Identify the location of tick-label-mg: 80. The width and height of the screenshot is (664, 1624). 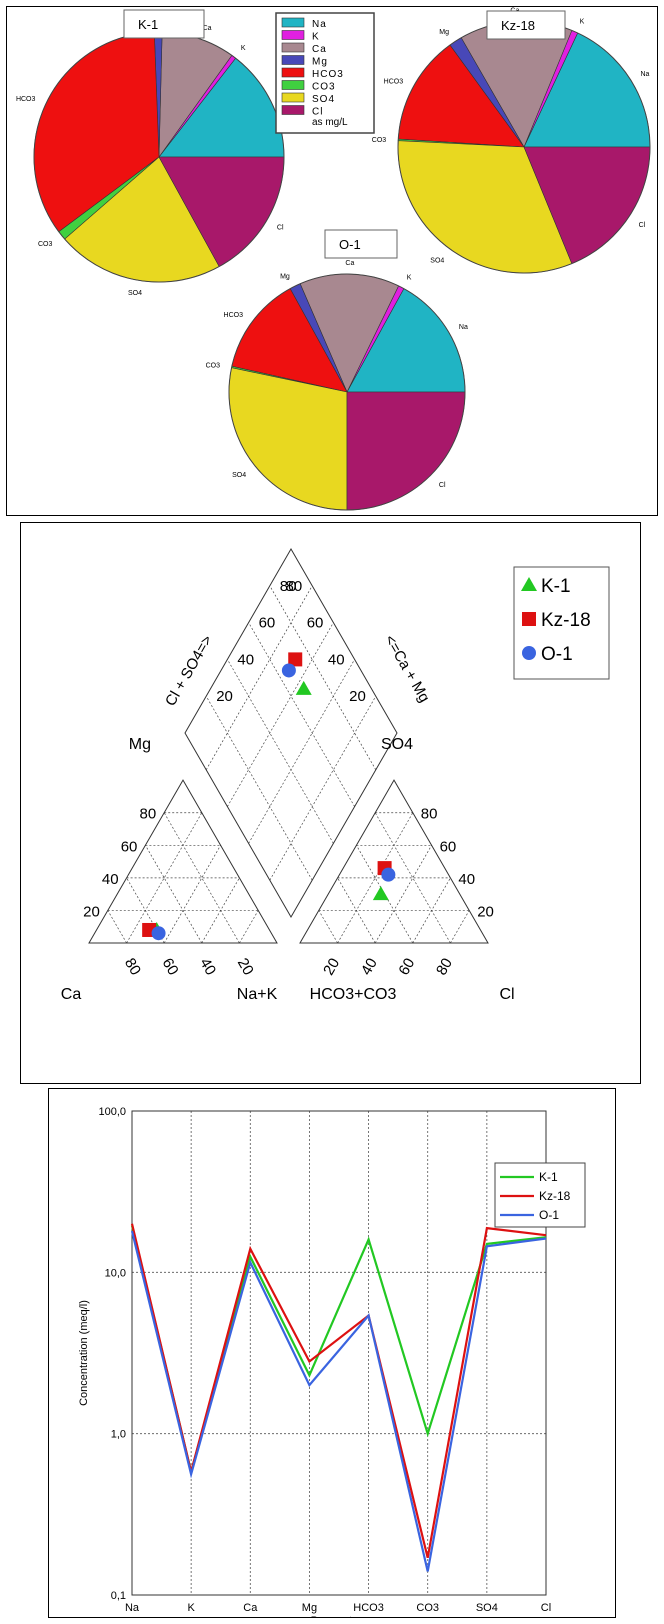
(148, 814).